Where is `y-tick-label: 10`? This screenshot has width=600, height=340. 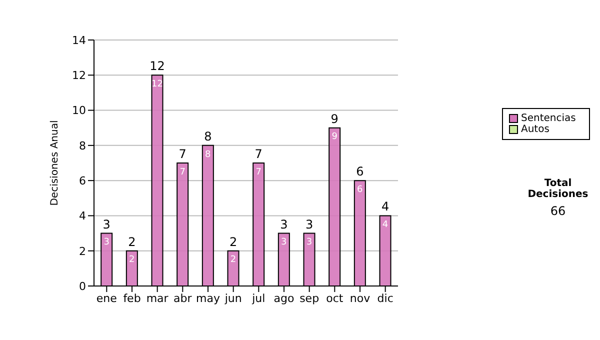 y-tick-label: 10 is located at coordinates (79, 111).